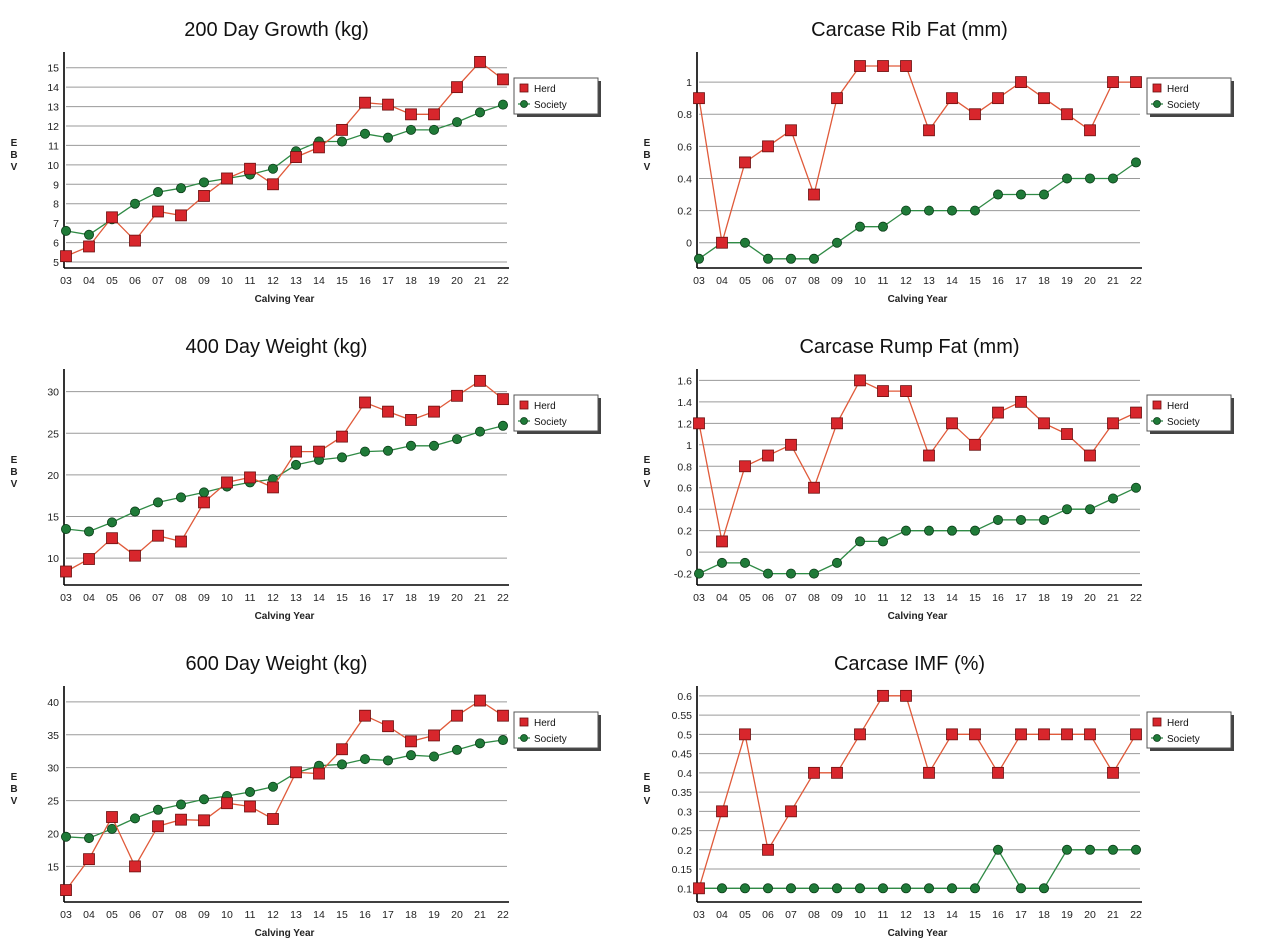  What do you see at coordinates (1136, 915) in the screenshot?
I see `x-tick-label: 22` at bounding box center [1136, 915].